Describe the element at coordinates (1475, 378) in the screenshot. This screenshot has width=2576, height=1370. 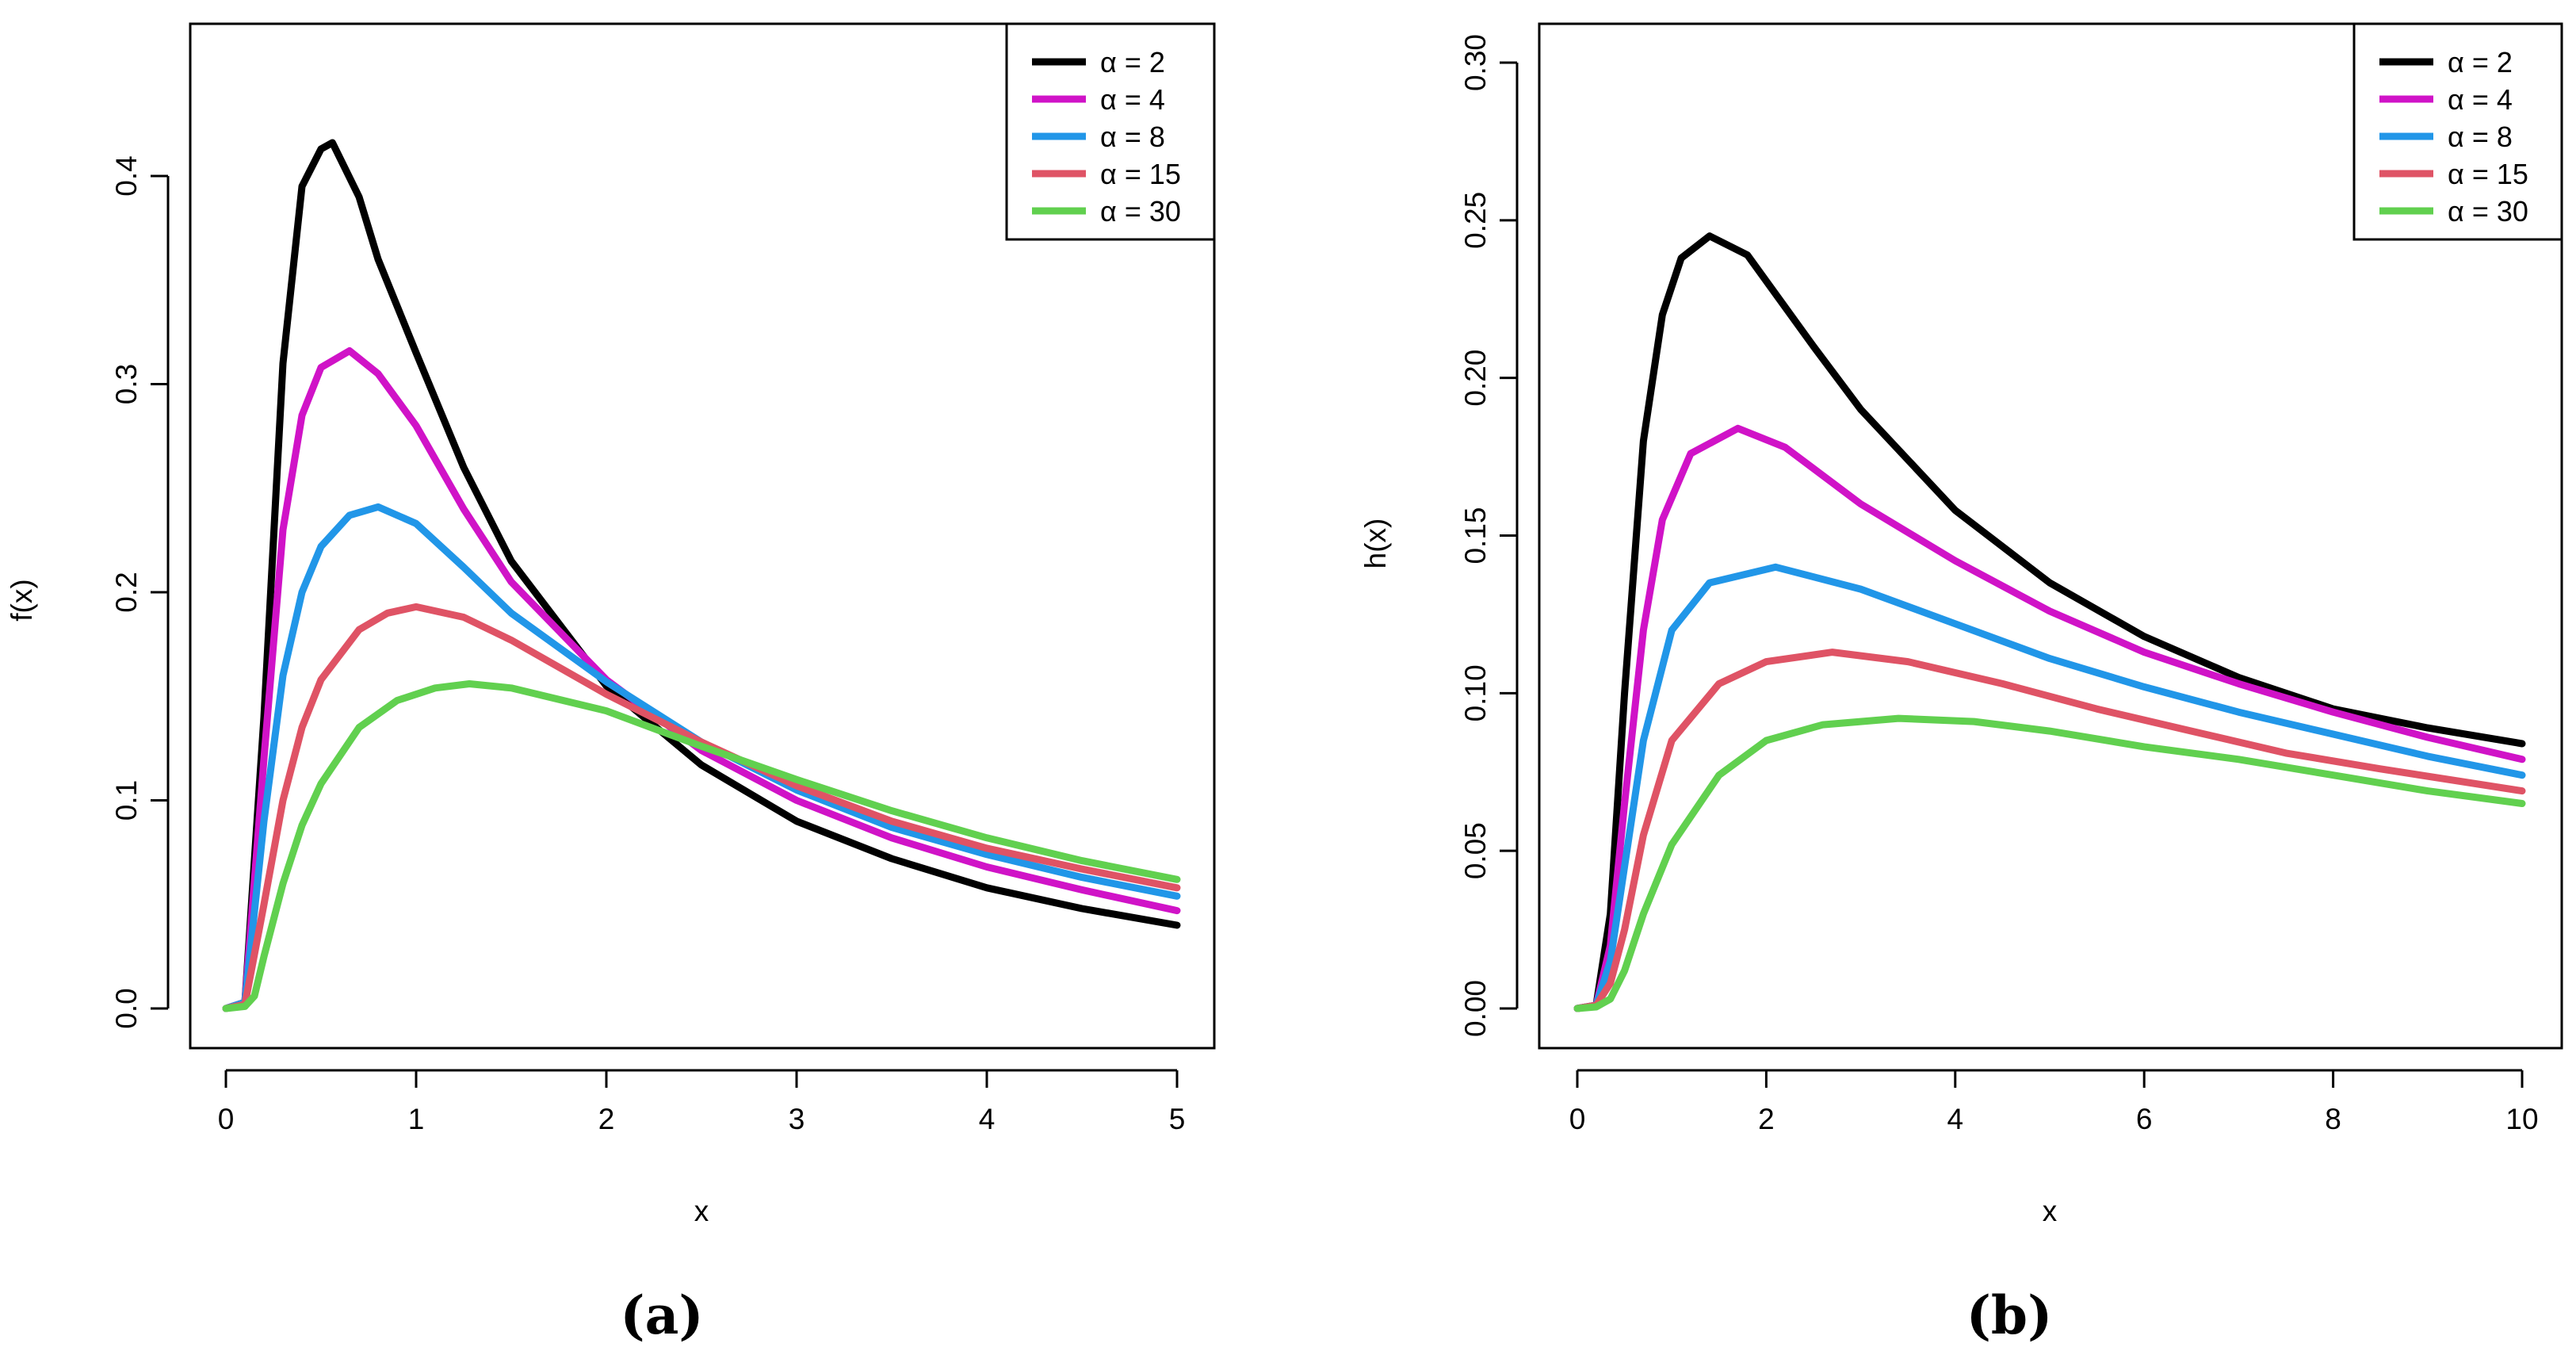
I see `y-tick-label: 0.20` at that location.